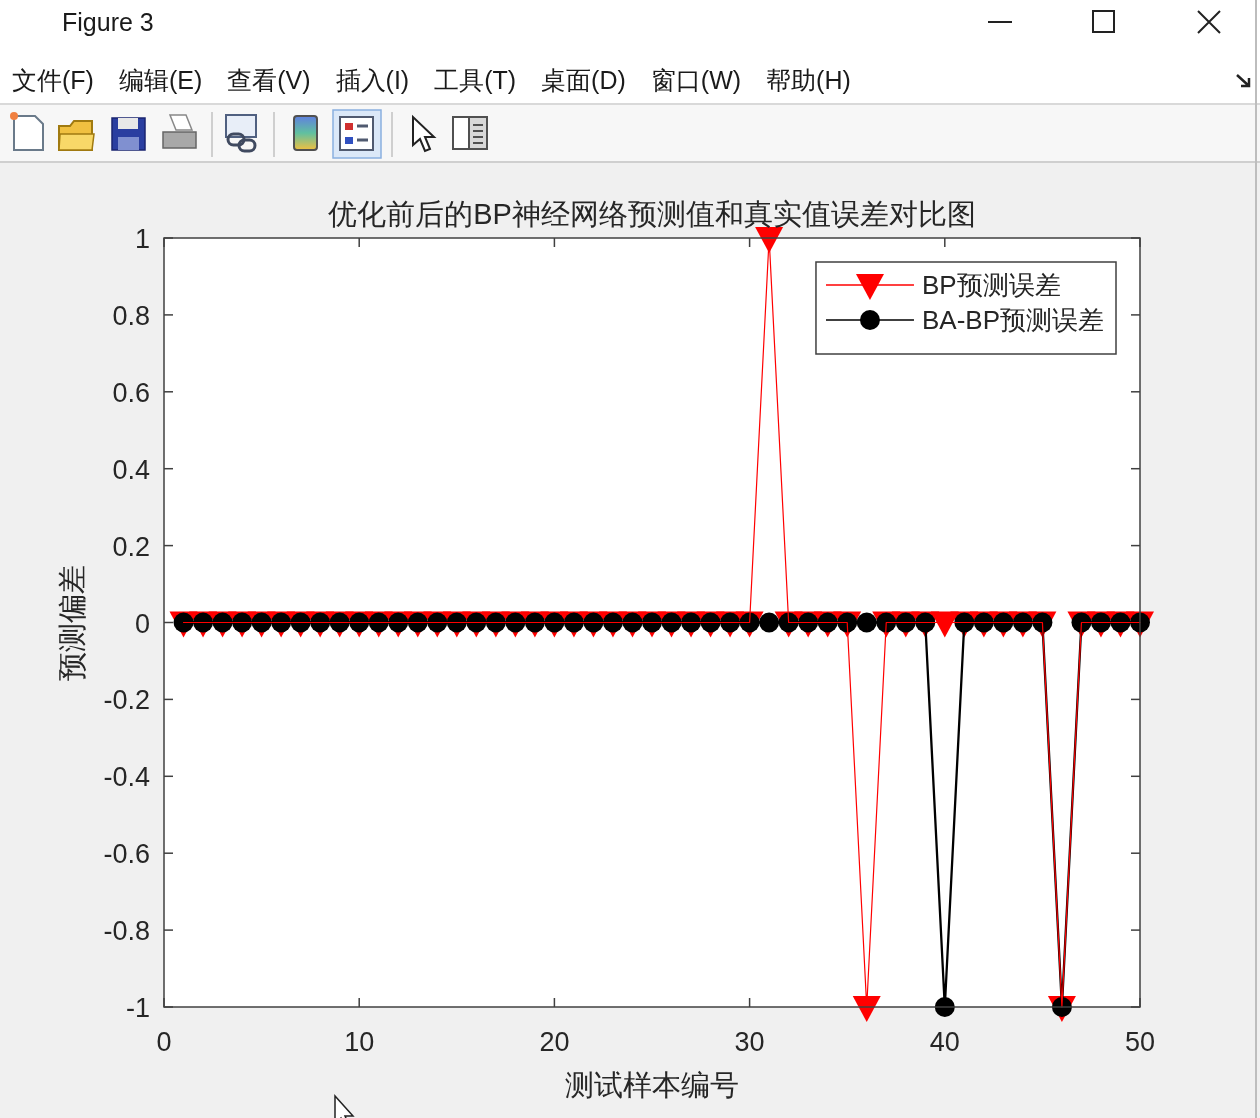  Describe the element at coordinates (1012, 320) in the screenshot. I see `legend-label: BA-BP预测误差` at that location.